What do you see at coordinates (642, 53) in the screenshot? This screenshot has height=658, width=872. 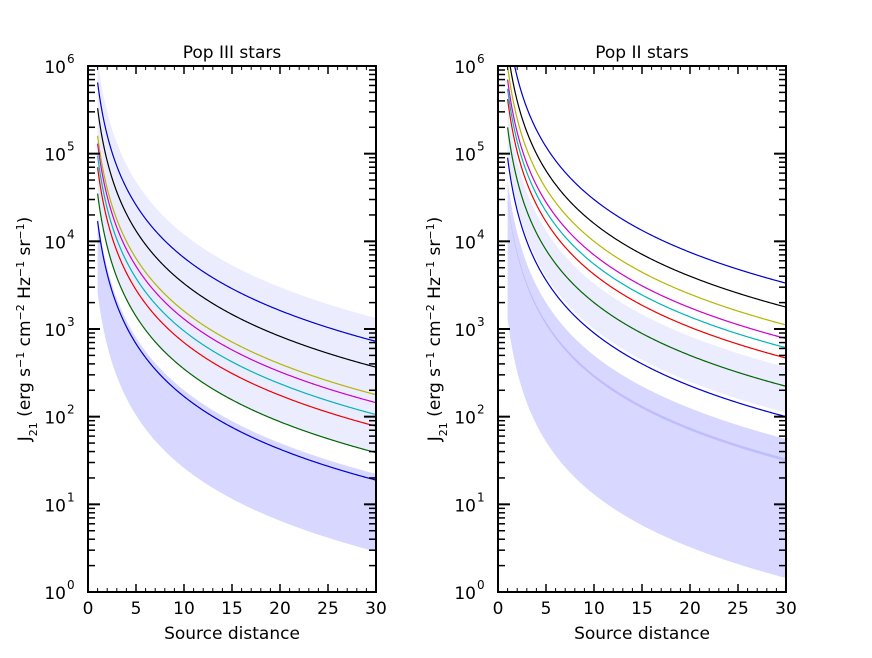 I see `chart-title: Pop II stars` at bounding box center [642, 53].